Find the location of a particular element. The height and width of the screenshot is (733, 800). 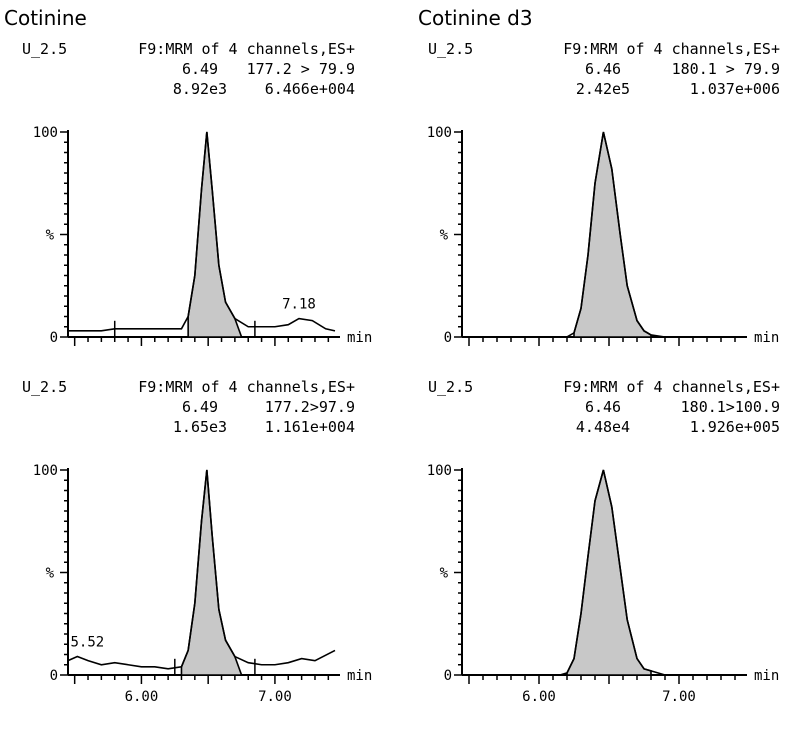

peak-label: 5.52 is located at coordinates (87, 643).